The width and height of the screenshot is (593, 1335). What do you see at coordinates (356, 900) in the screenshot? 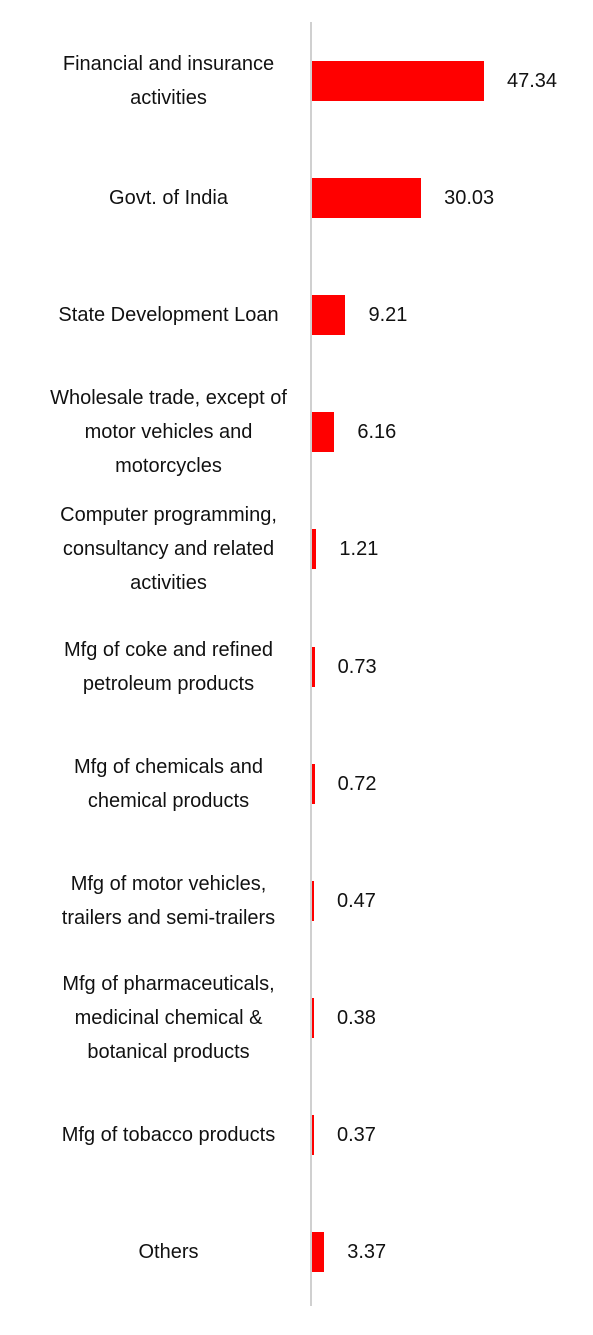
I see `value-label: 0.47` at bounding box center [356, 900].